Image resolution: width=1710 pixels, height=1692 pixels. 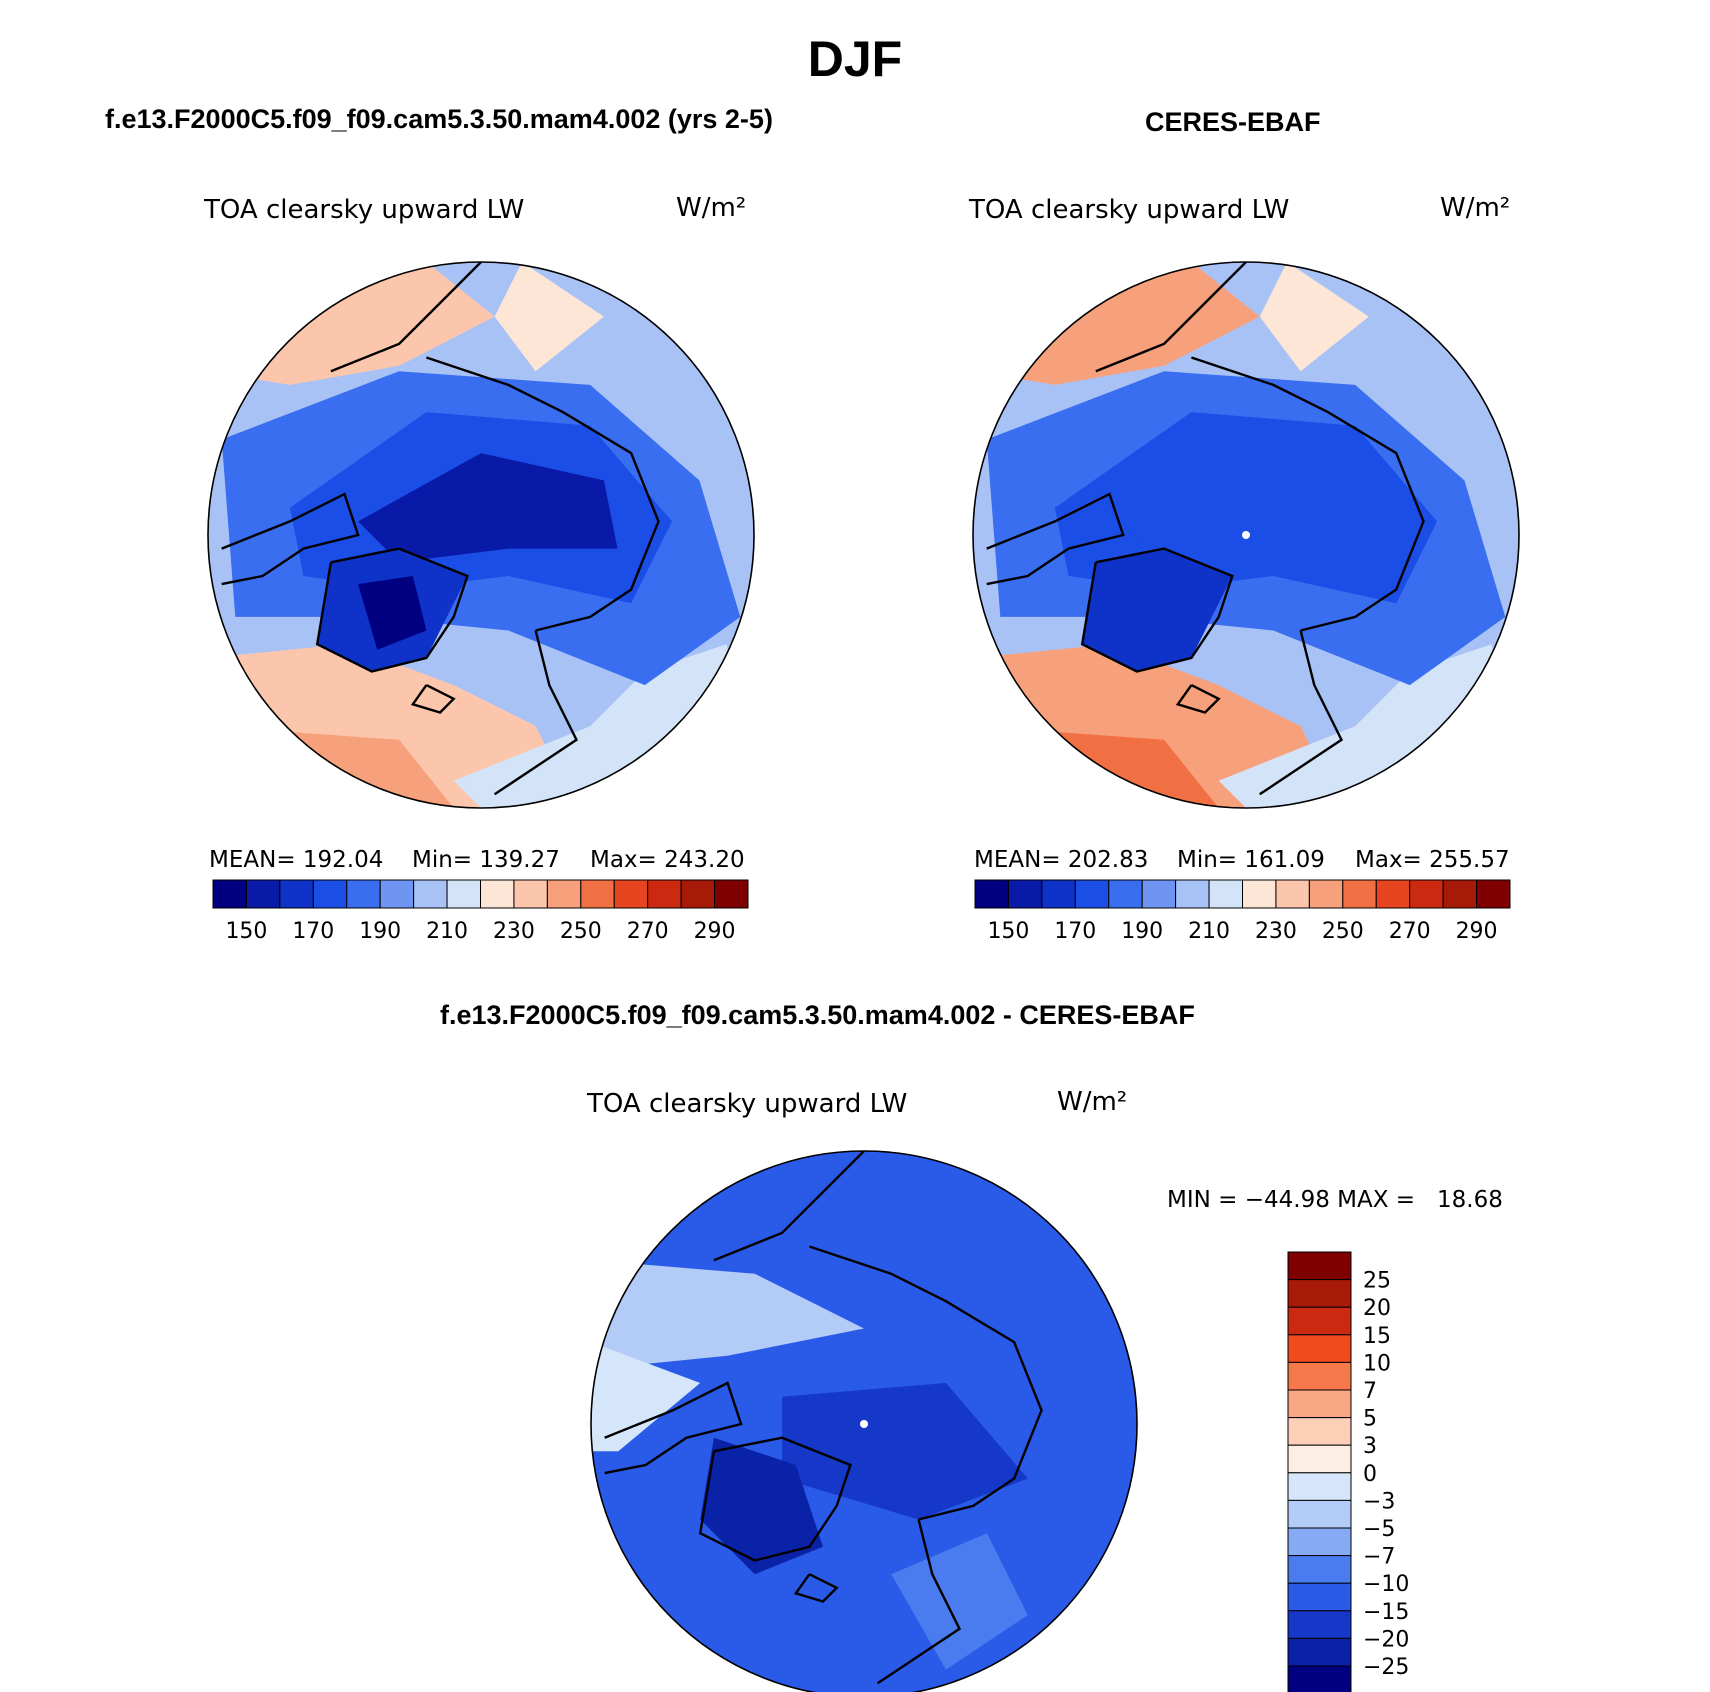 What do you see at coordinates (1379, 1557) in the screenshot?
I see `colorbar-tick-label: −7` at bounding box center [1379, 1557].